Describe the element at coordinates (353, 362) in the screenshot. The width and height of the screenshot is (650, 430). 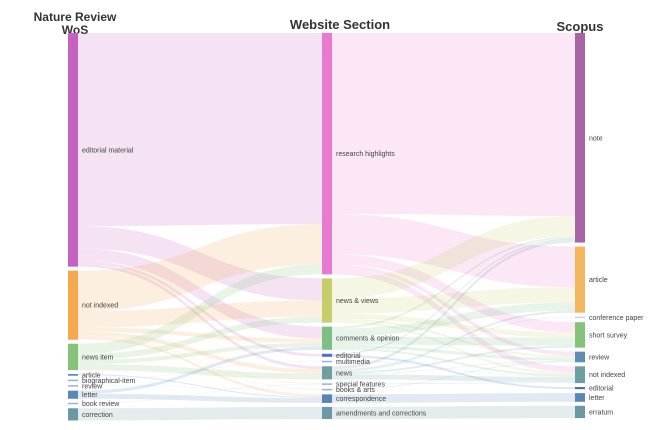
I see `node-label: multimedia` at that location.